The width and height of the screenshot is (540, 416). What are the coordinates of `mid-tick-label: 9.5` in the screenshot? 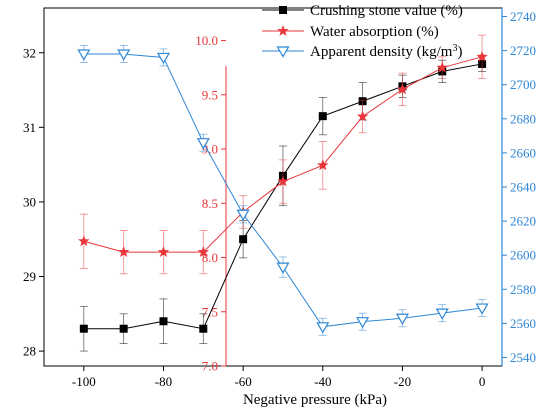 It's located at (210, 94).